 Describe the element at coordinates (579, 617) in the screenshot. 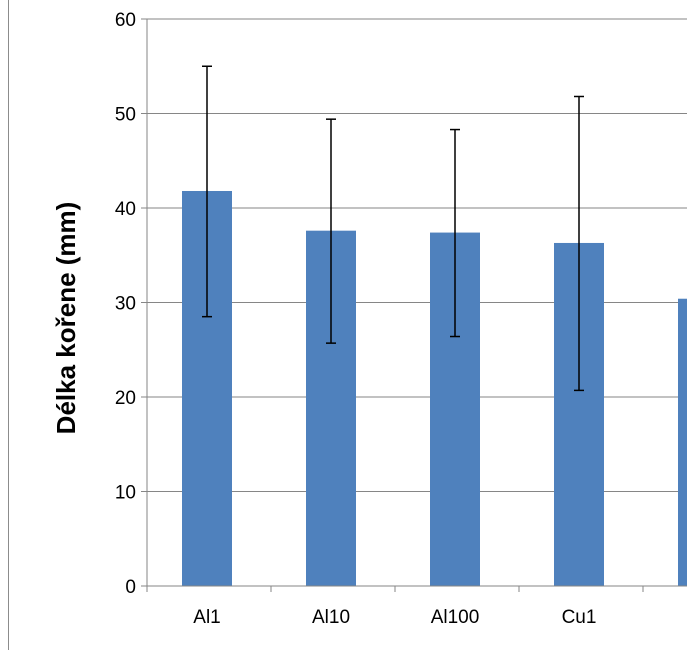

I see `x-tick-label: Cu1` at that location.